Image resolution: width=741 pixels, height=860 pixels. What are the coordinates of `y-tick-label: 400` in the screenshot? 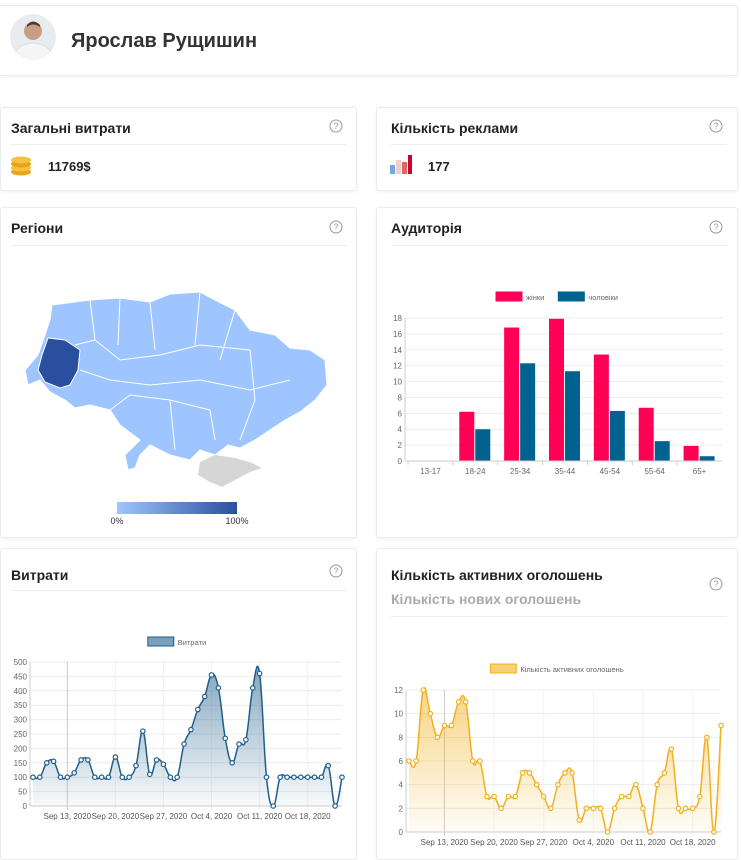 It's located at (21, 691).